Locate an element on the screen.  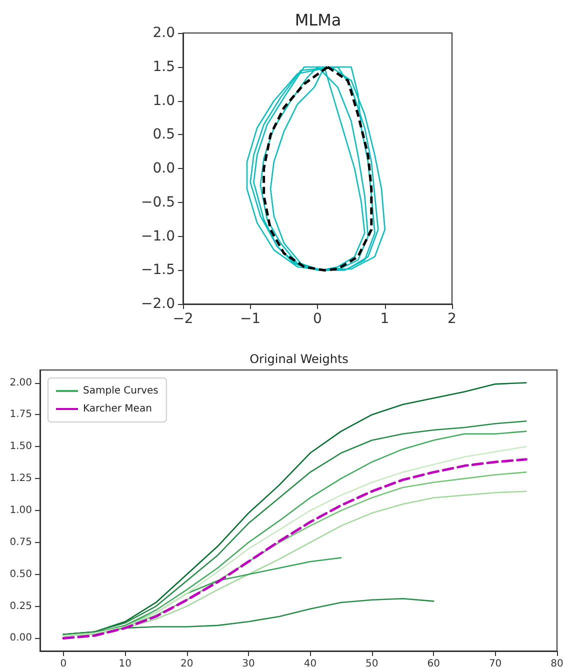
y-tick-label: 1.25 is located at coordinates (21, 478).